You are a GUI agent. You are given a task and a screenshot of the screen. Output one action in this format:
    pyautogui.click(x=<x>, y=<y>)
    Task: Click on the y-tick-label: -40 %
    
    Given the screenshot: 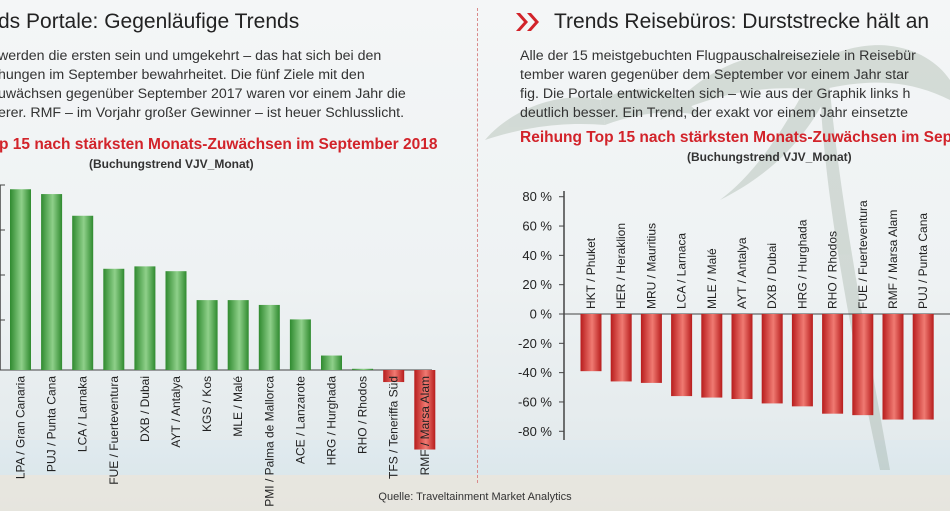 What is the action you would take?
    pyautogui.click(x=535, y=372)
    